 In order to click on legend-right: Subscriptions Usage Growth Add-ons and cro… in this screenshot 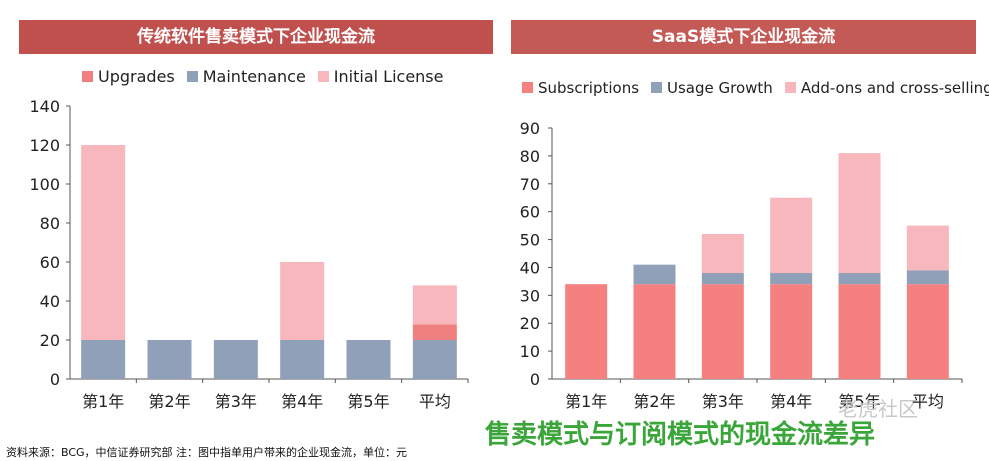, I will do `click(755, 88)`.